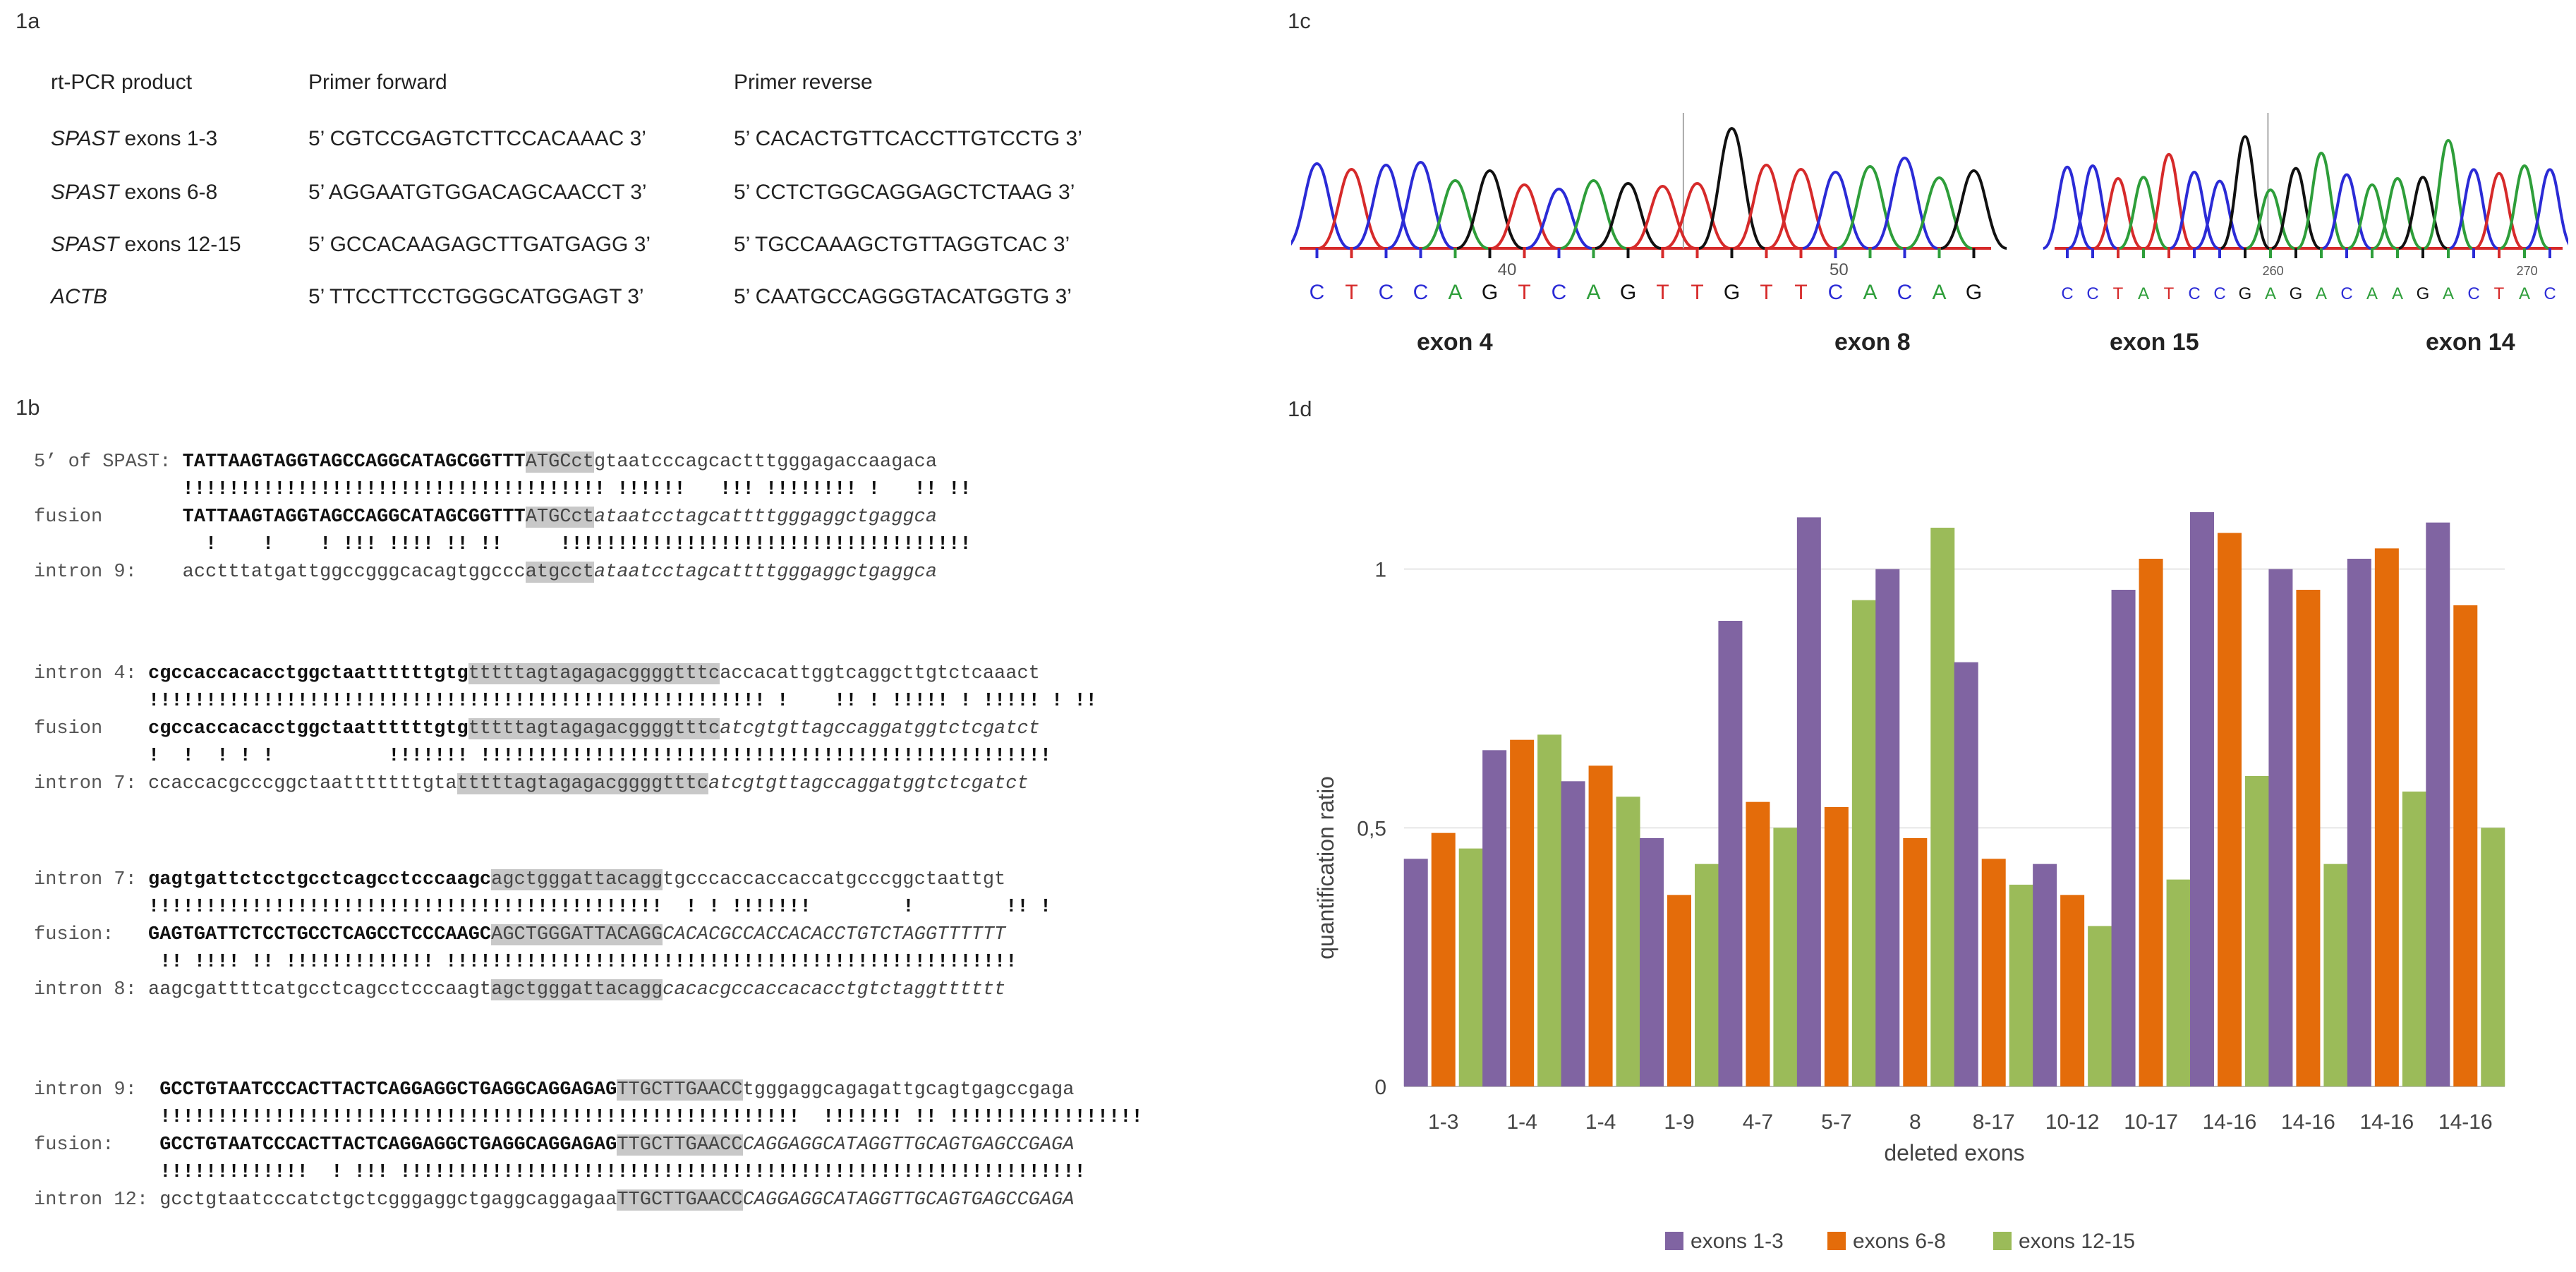 The image size is (2576, 1272). I want to click on sequence-name: intron 7:, so click(92, 783).